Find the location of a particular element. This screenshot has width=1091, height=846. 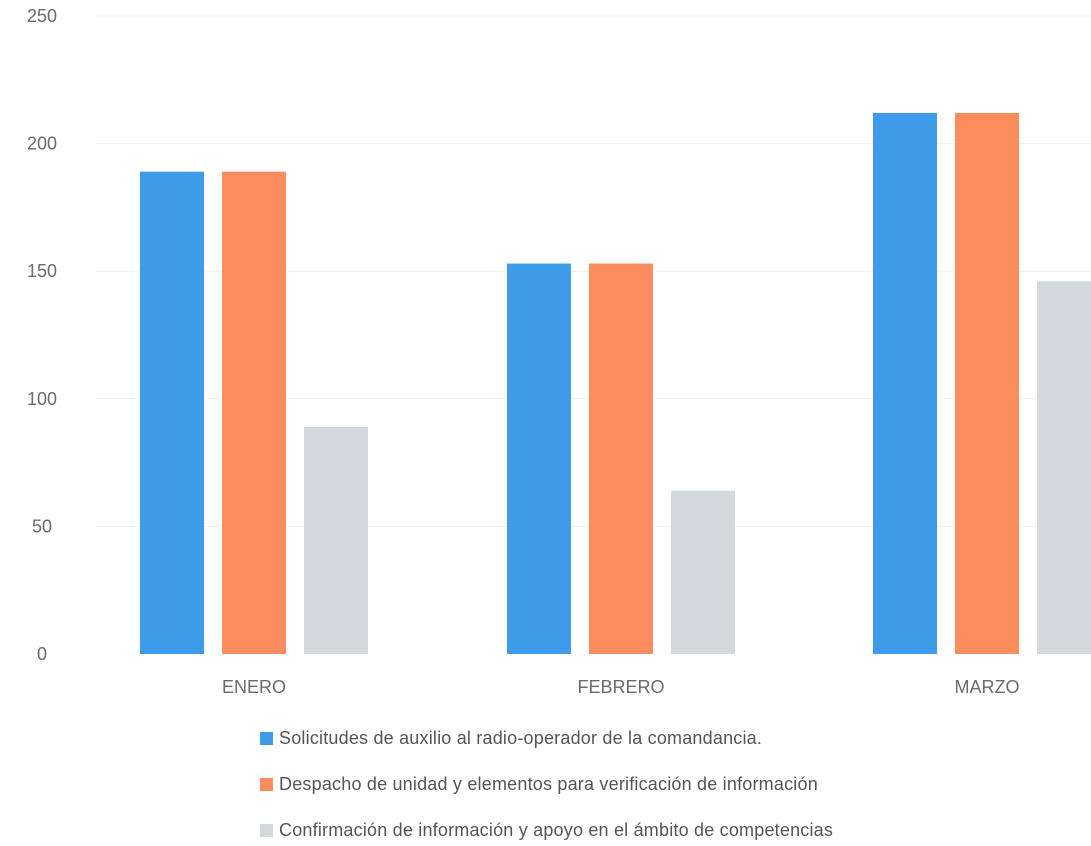

x-tick-label: MARZO is located at coordinates (987, 687).